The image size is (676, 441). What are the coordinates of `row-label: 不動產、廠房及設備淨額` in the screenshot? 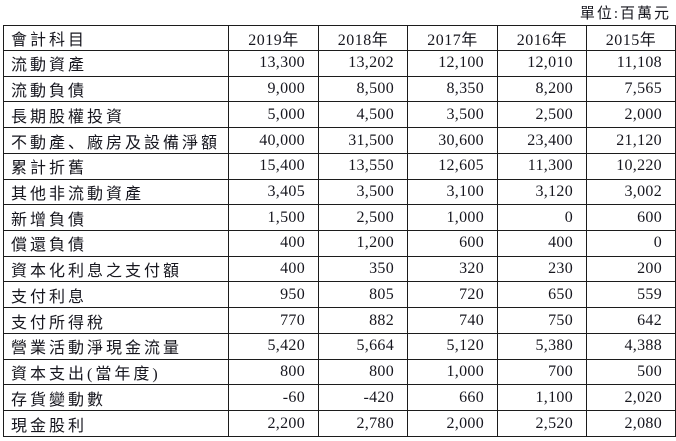 It's located at (116, 140).